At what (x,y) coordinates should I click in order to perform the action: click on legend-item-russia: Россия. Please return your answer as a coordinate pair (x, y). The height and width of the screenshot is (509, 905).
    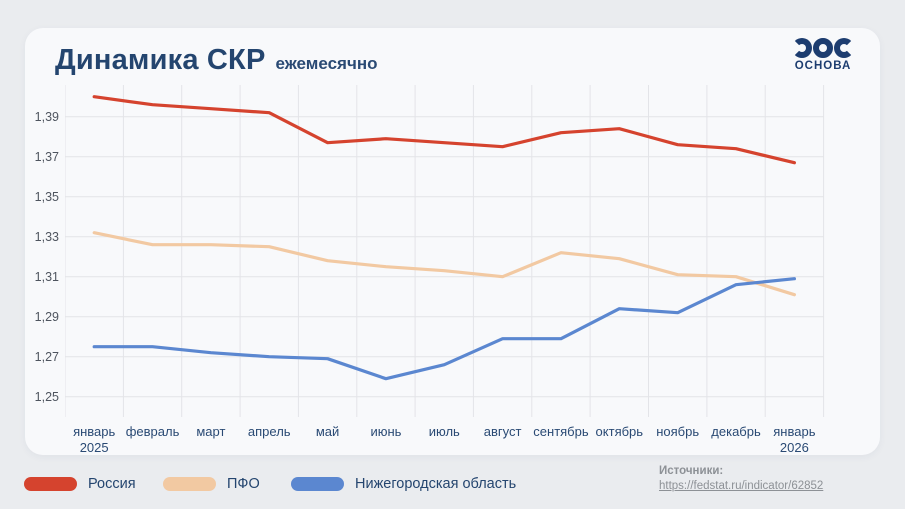
    Looking at the image, I should click on (80, 484).